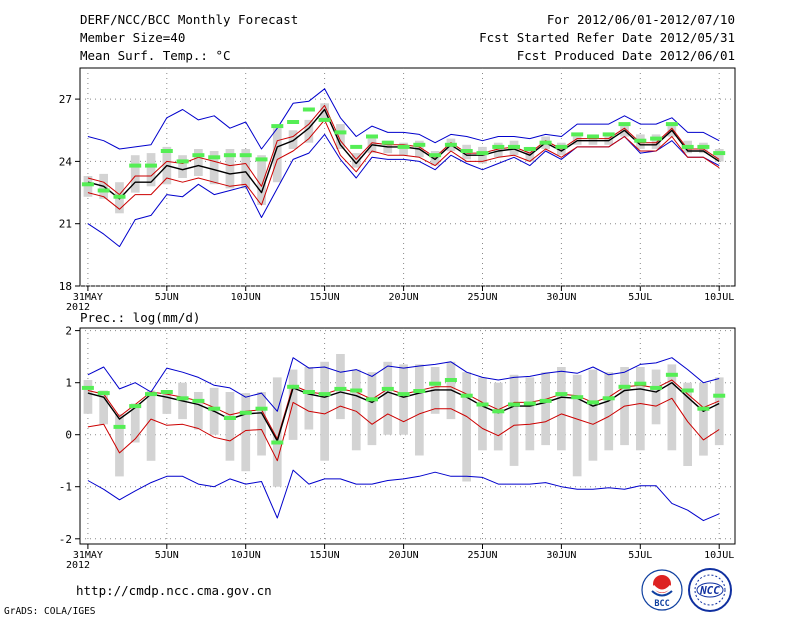 Image resolution: width=800 pixels, height=622 pixels. What do you see at coordinates (626, 55) in the screenshot?
I see `produced-date-label: Fcst Produced Date 2012/06/01` at bounding box center [626, 55].